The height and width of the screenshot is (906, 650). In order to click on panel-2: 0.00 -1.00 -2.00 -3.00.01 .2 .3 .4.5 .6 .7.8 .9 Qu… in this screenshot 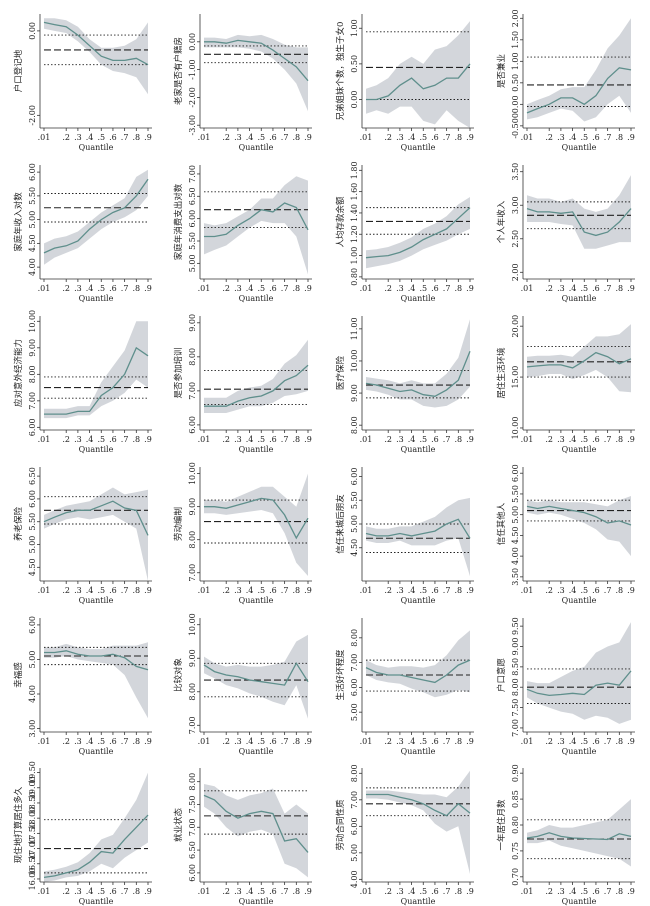, I will do `click(242, 83)`.